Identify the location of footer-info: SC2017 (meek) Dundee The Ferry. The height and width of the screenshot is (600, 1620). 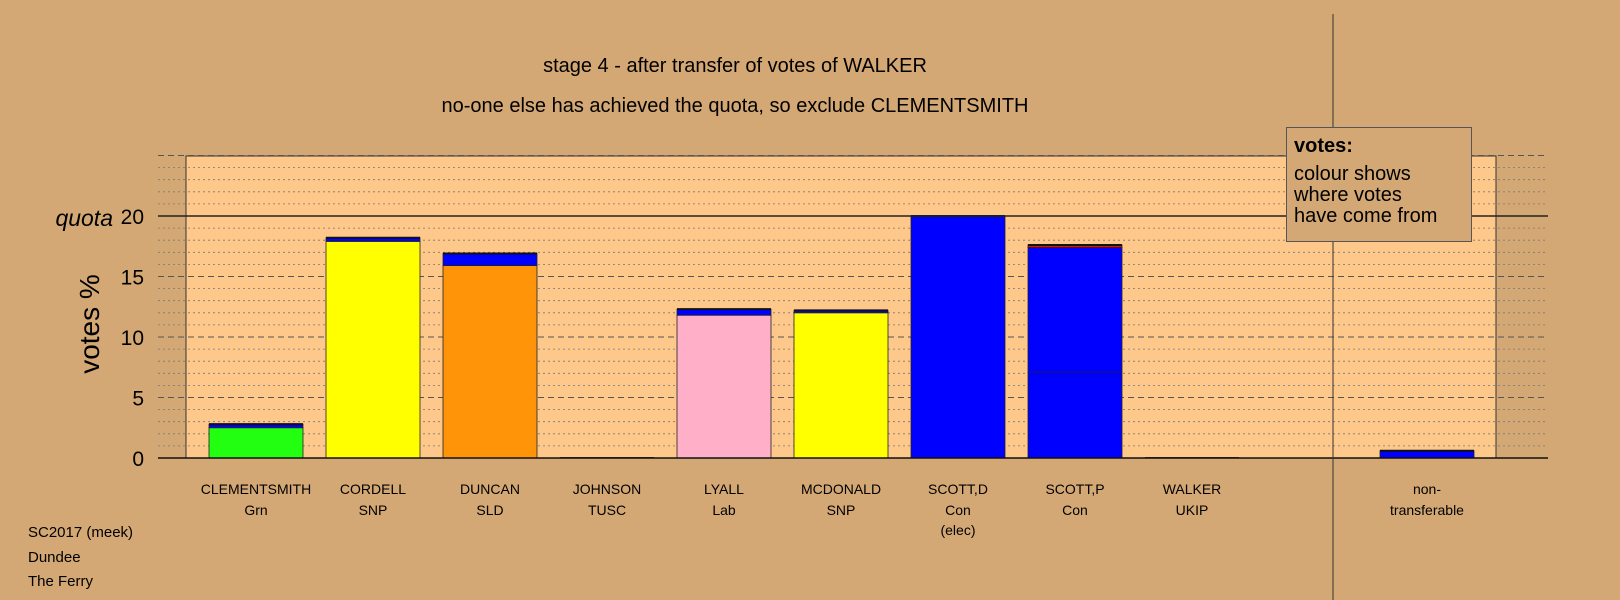
(80, 558).